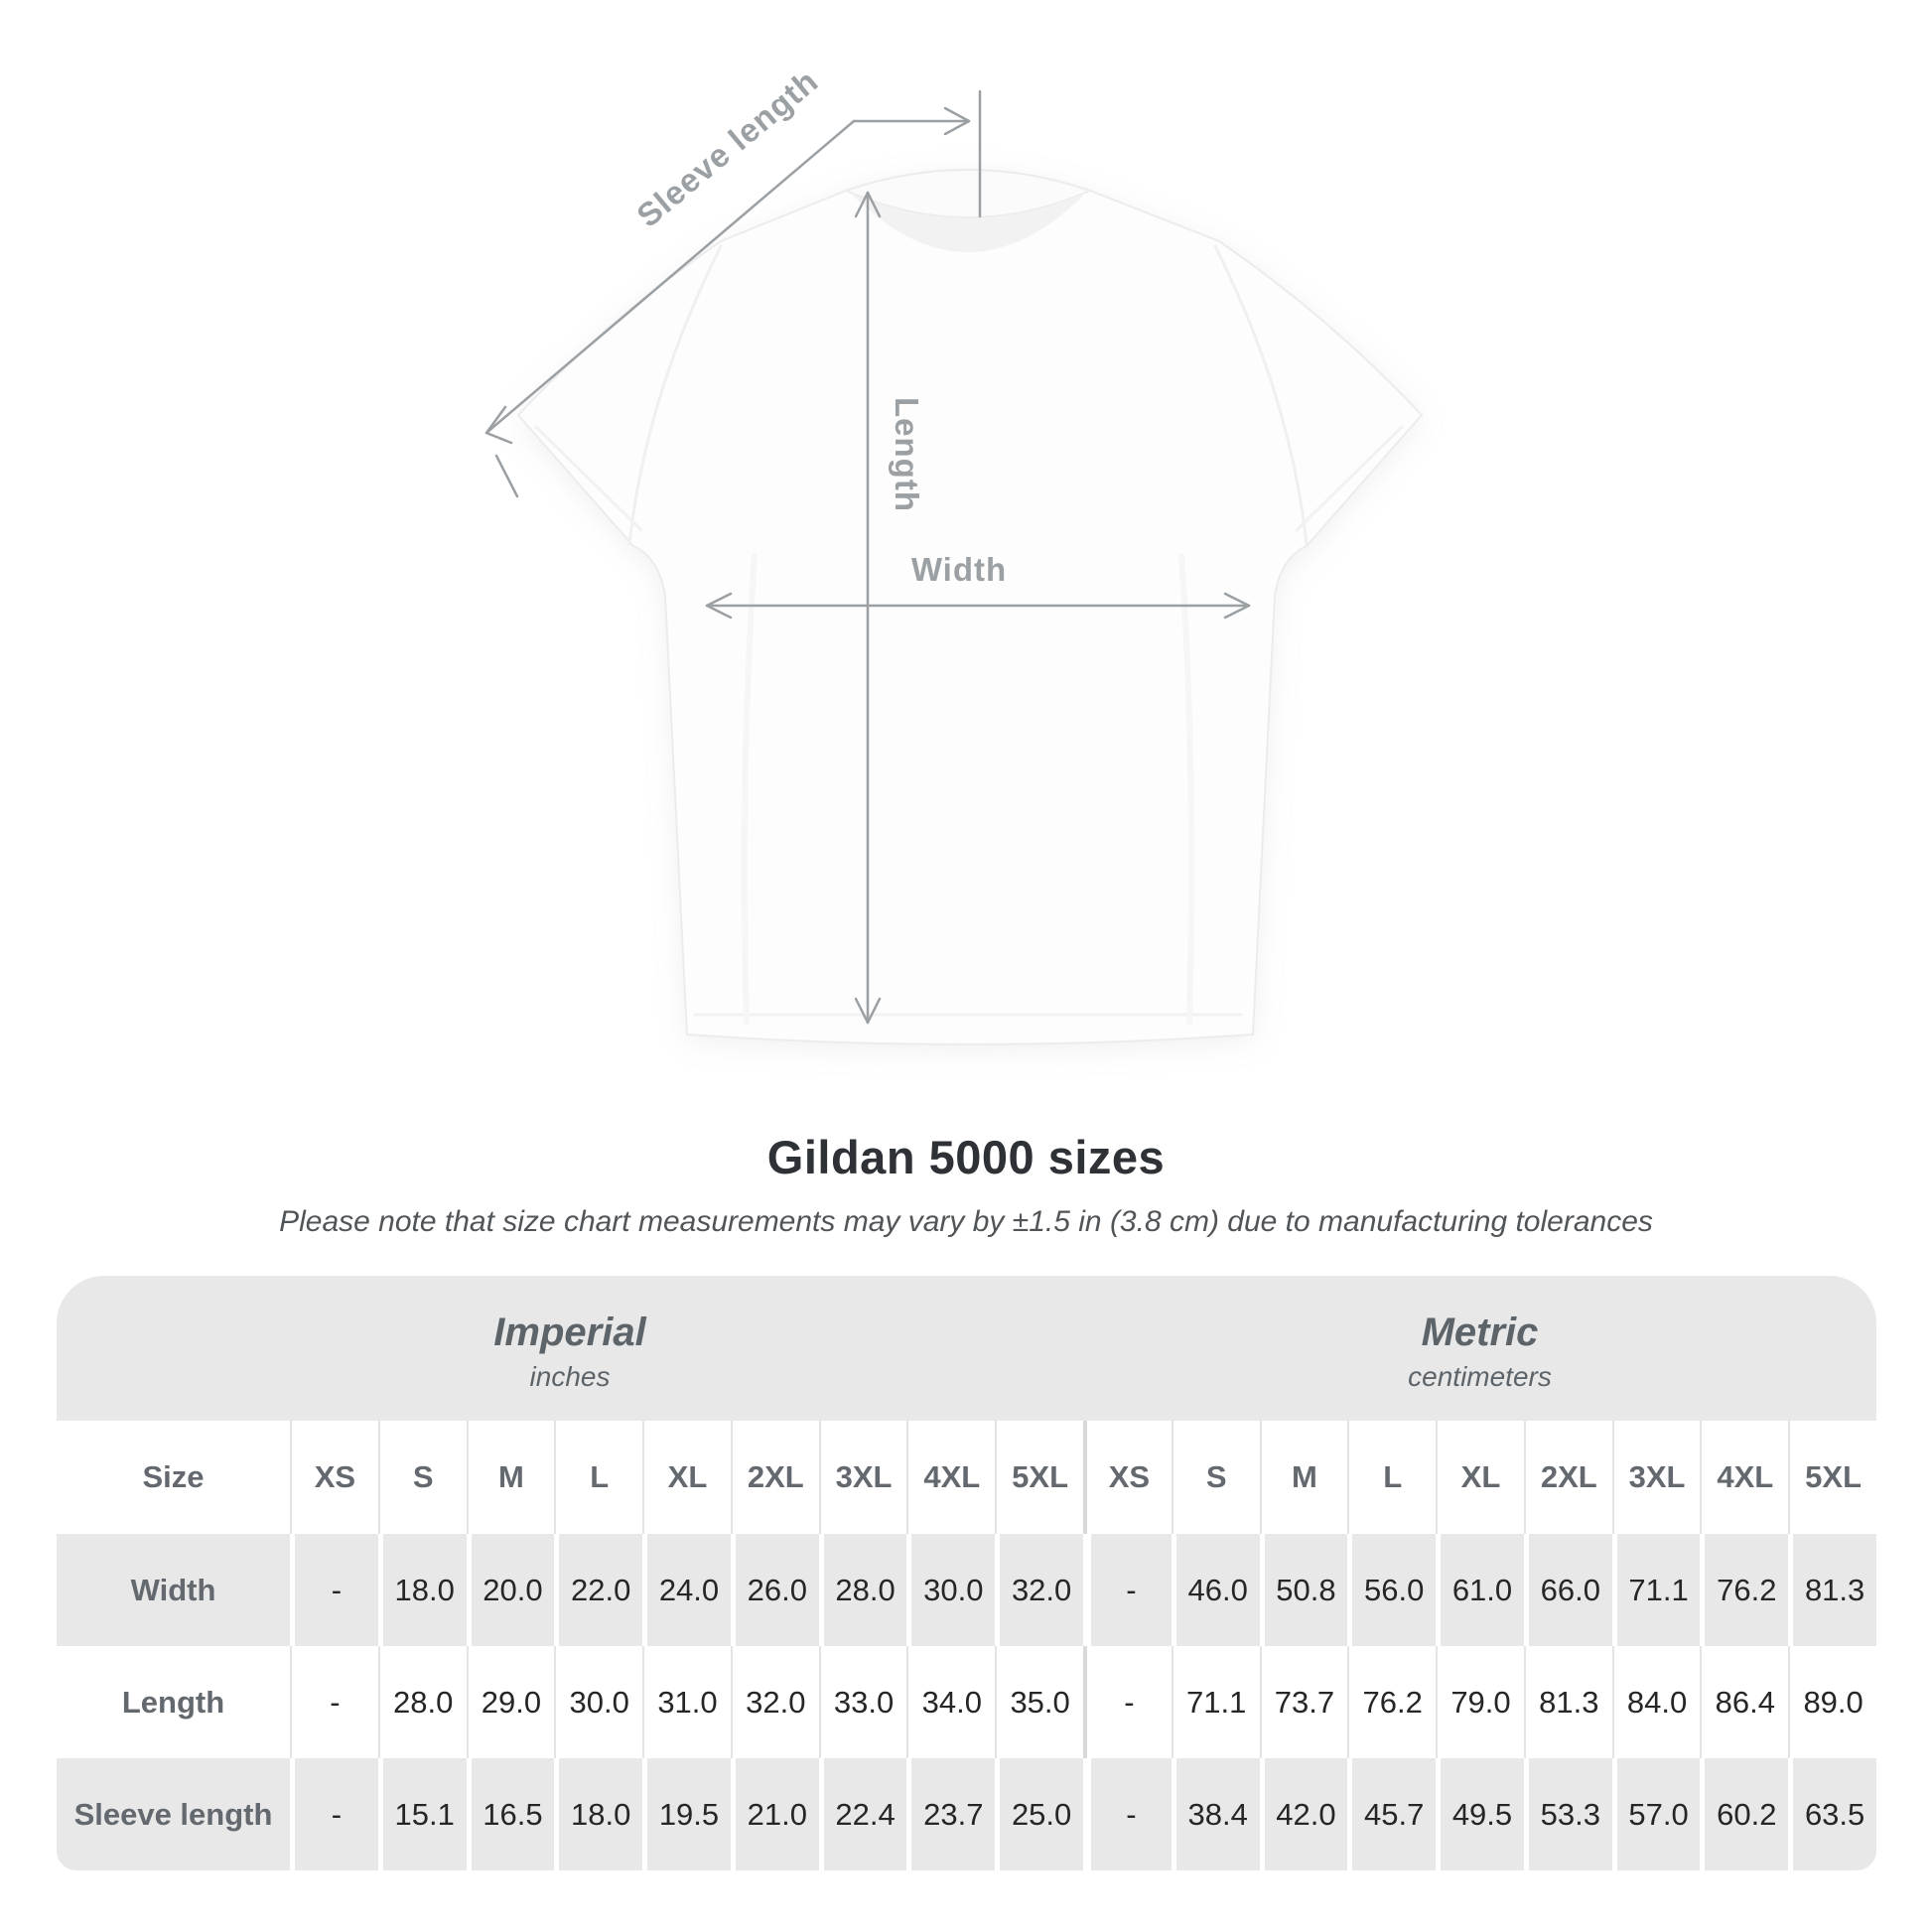 This screenshot has height=1932, width=1932. I want to click on value-cell: 61.0, so click(1480, 1590).